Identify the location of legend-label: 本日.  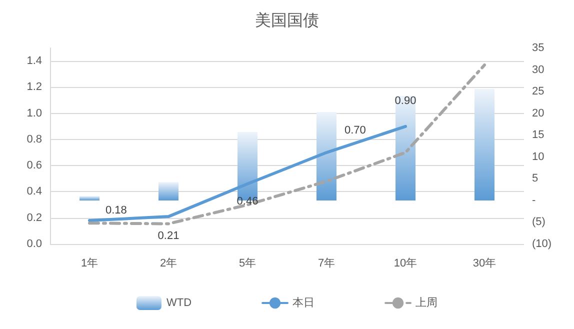
(303, 302).